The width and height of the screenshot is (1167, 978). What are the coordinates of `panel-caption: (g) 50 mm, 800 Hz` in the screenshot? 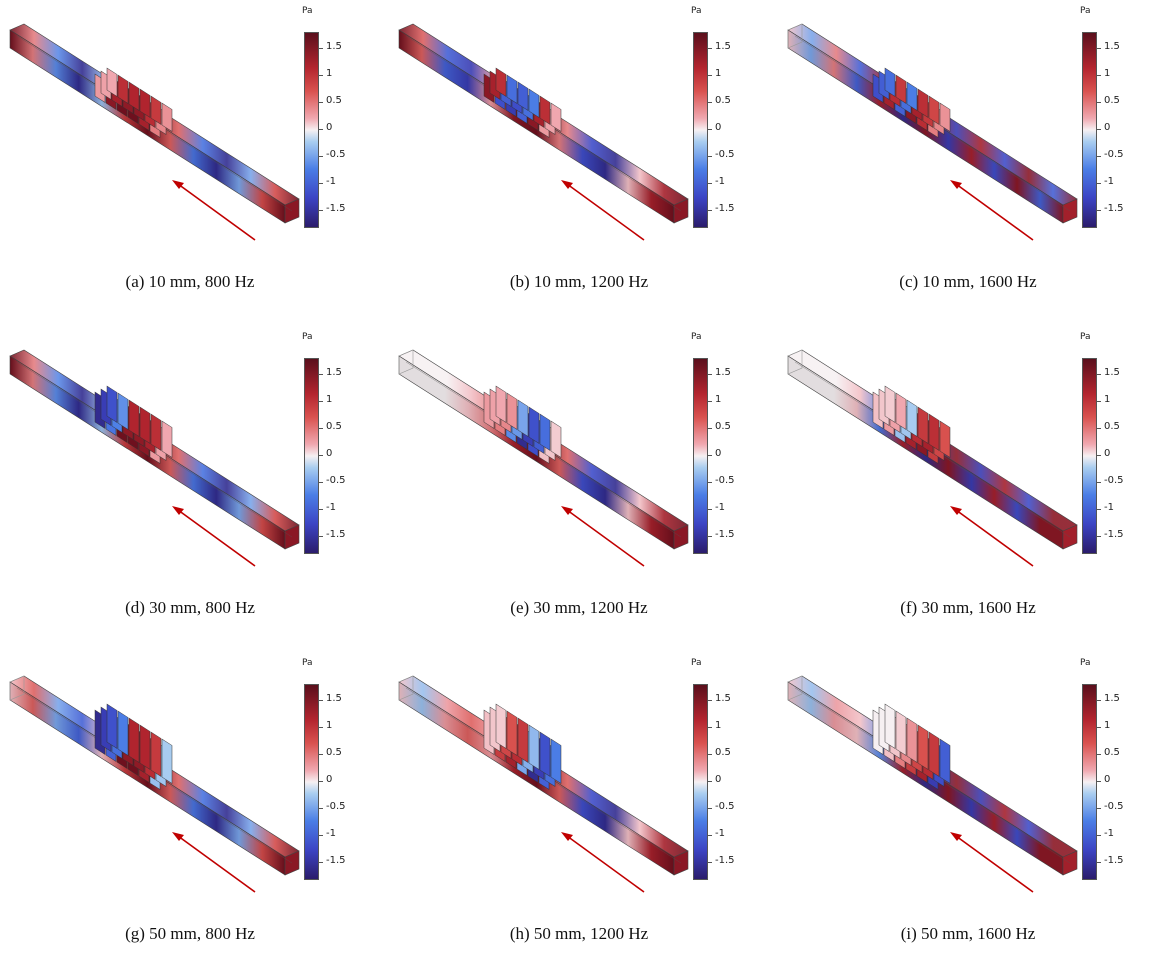 It's located at (190, 933).